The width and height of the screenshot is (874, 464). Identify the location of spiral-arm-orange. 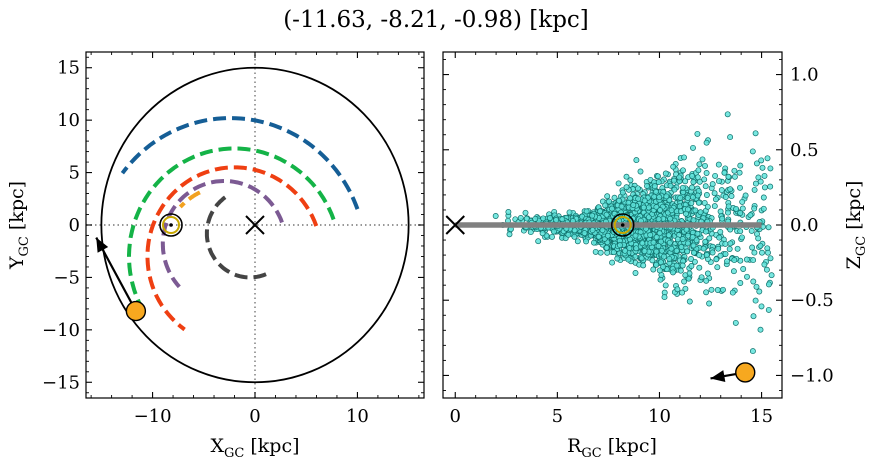
(189, 199).